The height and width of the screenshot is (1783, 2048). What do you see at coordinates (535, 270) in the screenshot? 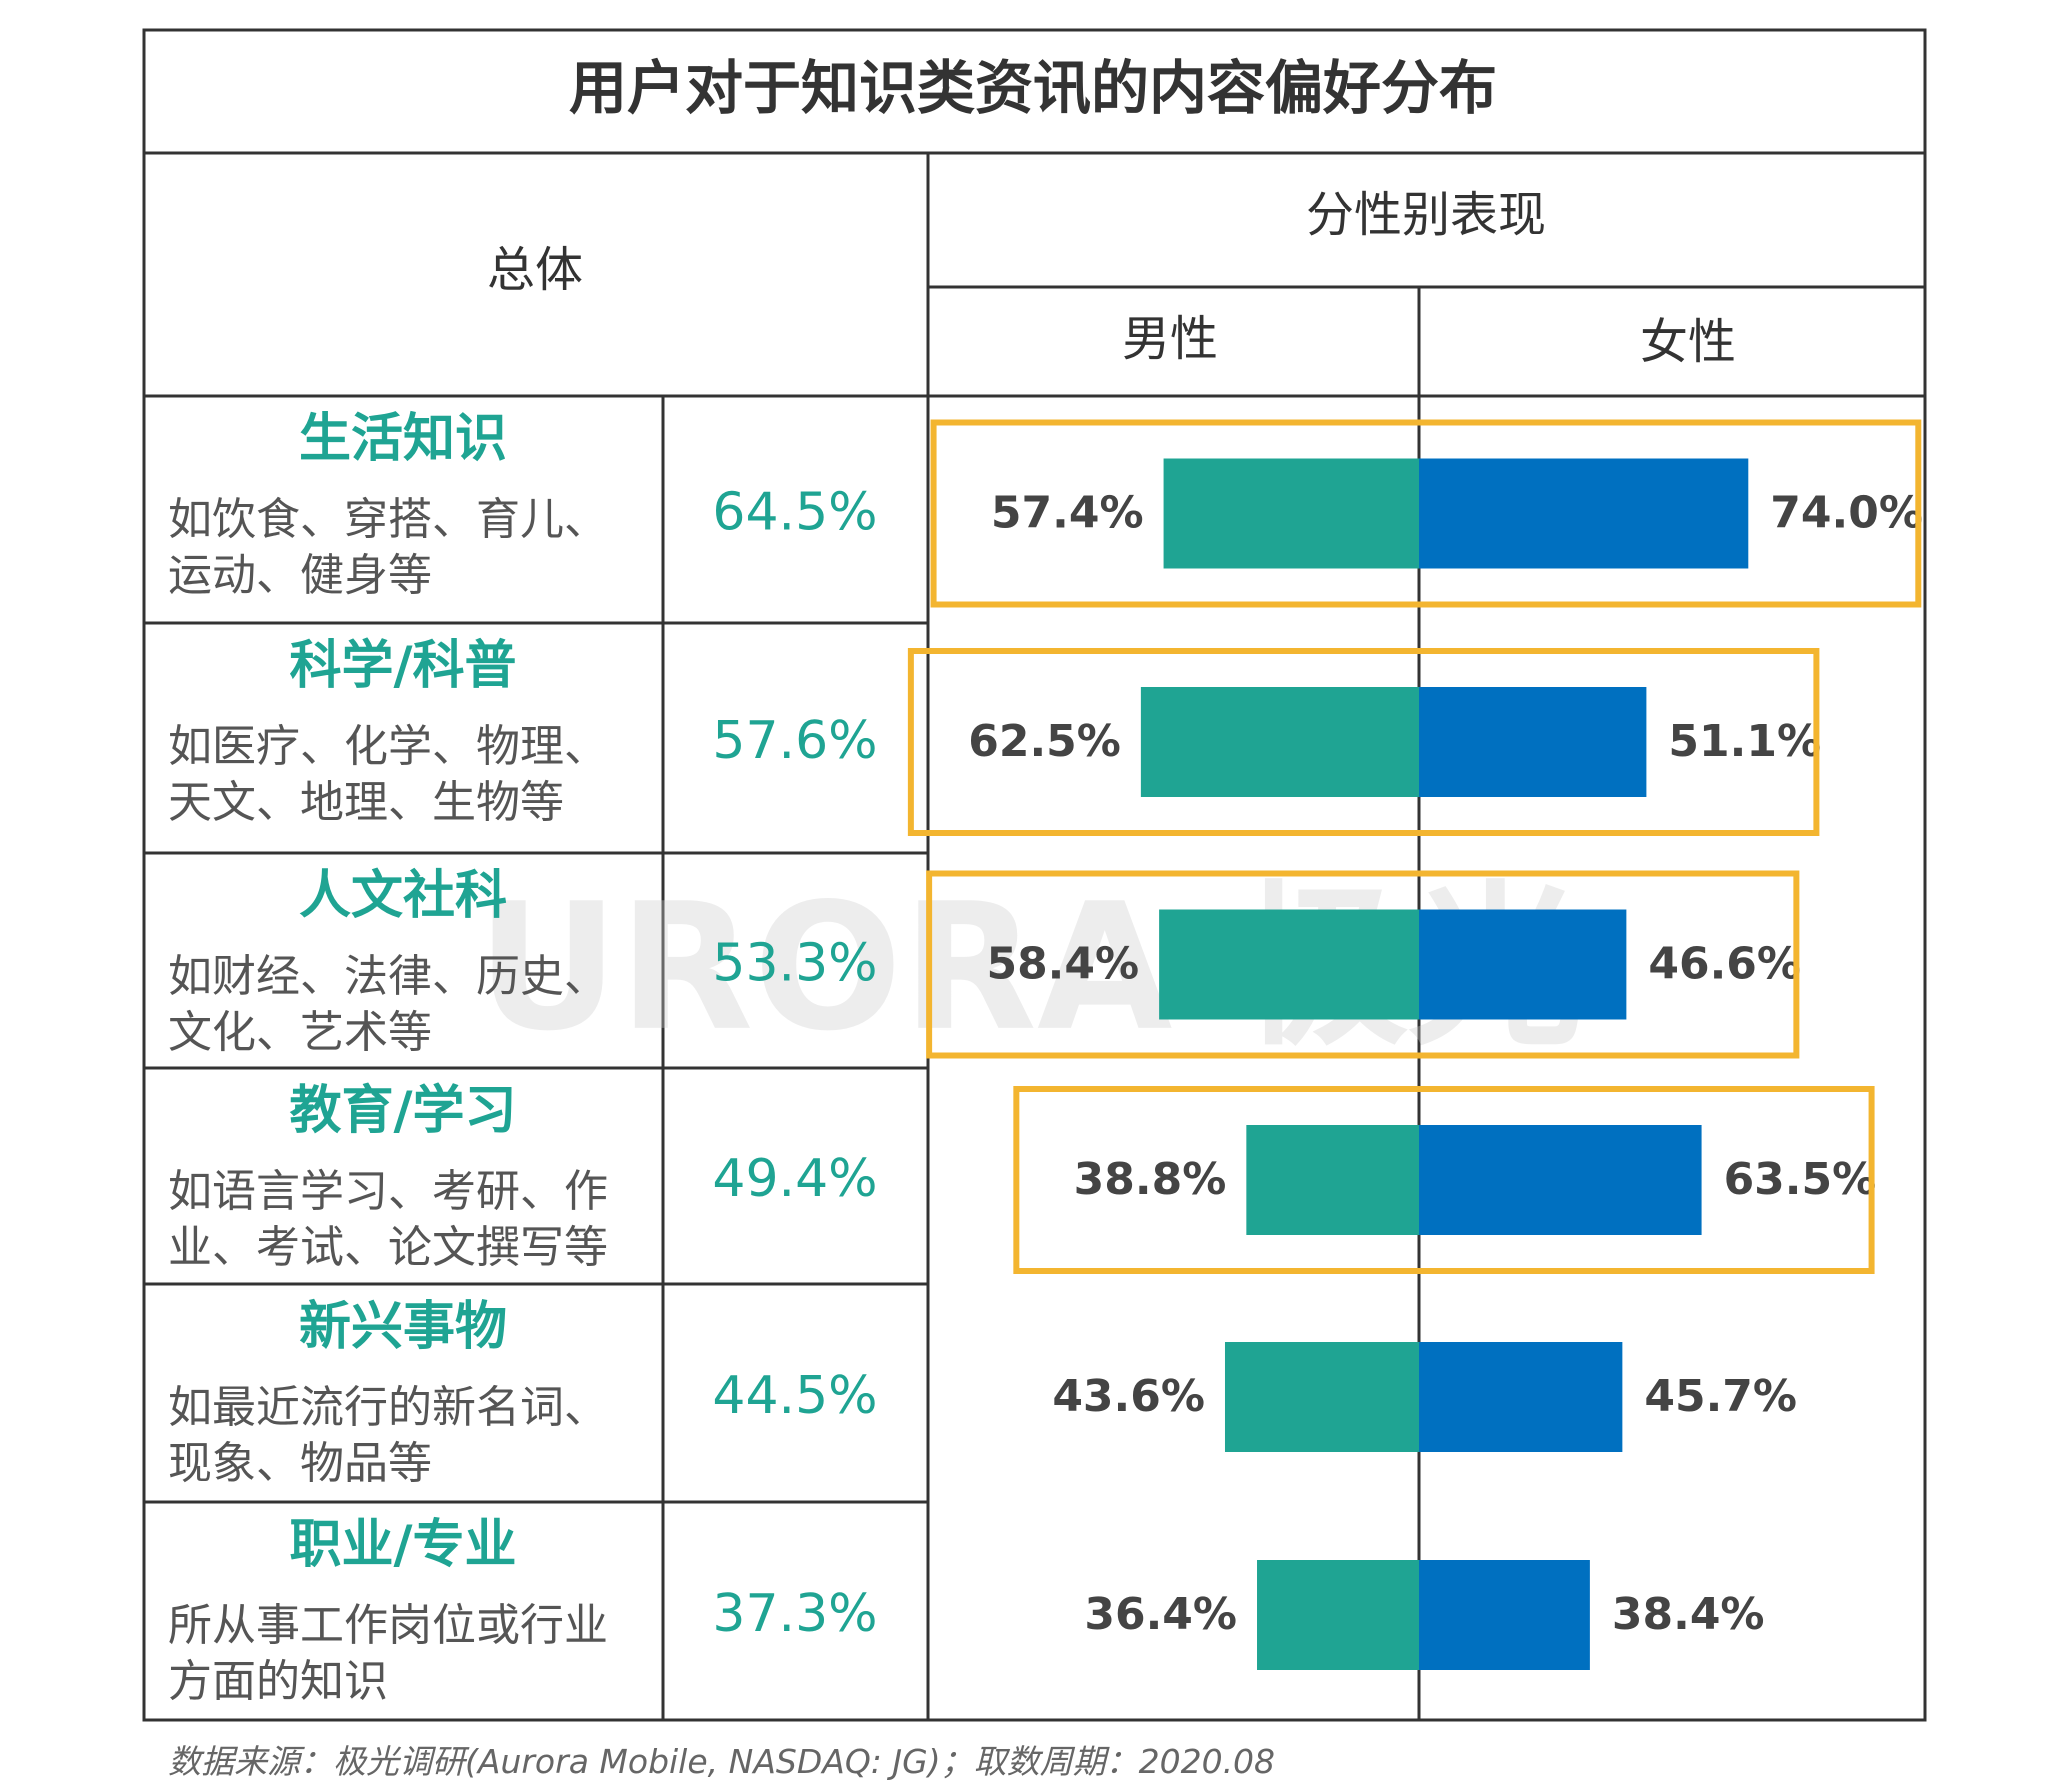
I see `header-overall: 总体` at bounding box center [535, 270].